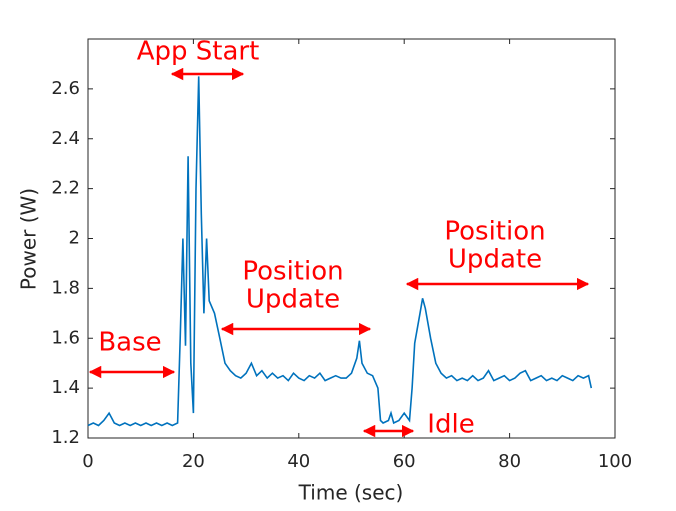 The height and width of the screenshot is (511, 676). I want to click on y-tick-label: 1.2, so click(65, 437).